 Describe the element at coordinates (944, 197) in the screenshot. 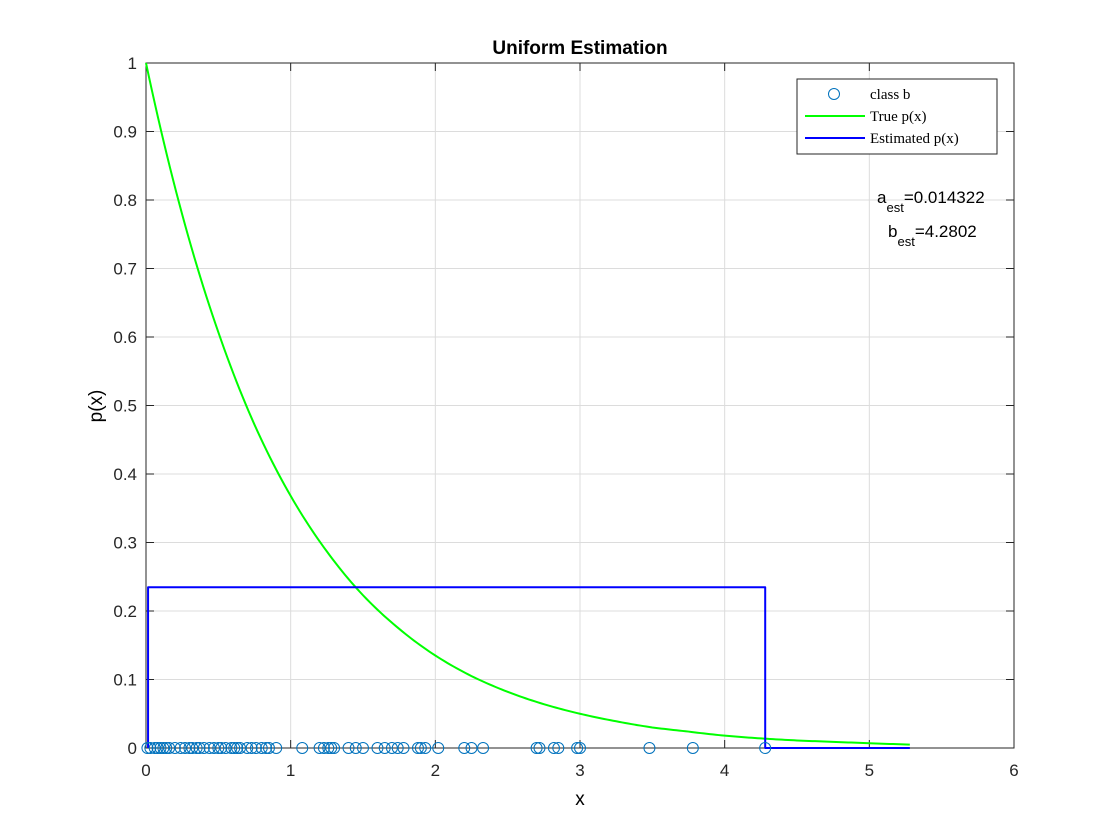

I see `a-est-value: =0.014322` at that location.